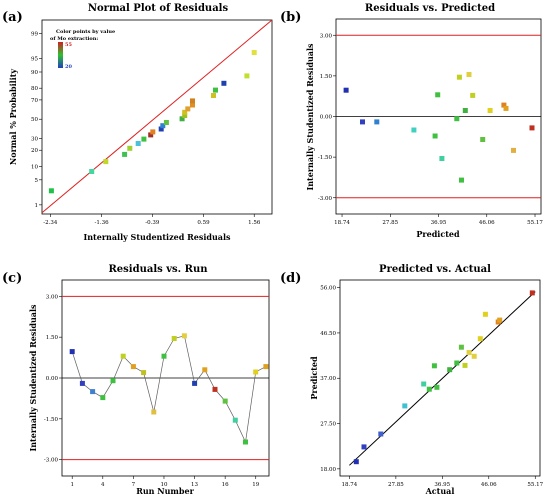 This screenshot has width=550, height=495. I want to click on fit-line, so click(442, 378).